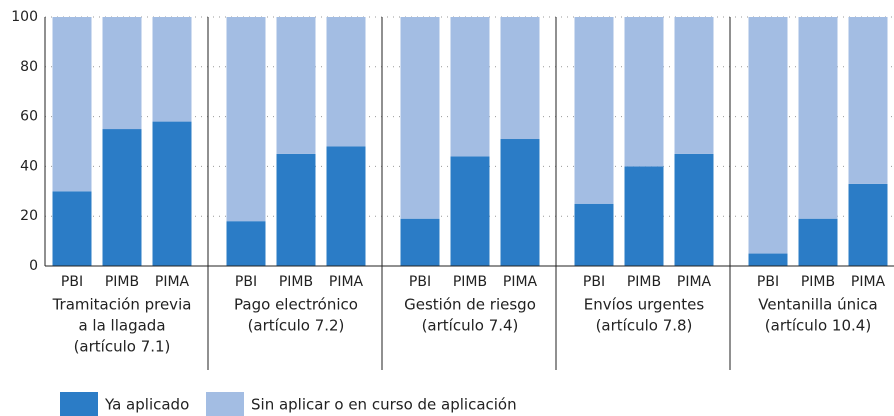 The width and height of the screenshot is (894, 416). What do you see at coordinates (33, 266) in the screenshot?
I see `y-tick-label: 0` at bounding box center [33, 266].